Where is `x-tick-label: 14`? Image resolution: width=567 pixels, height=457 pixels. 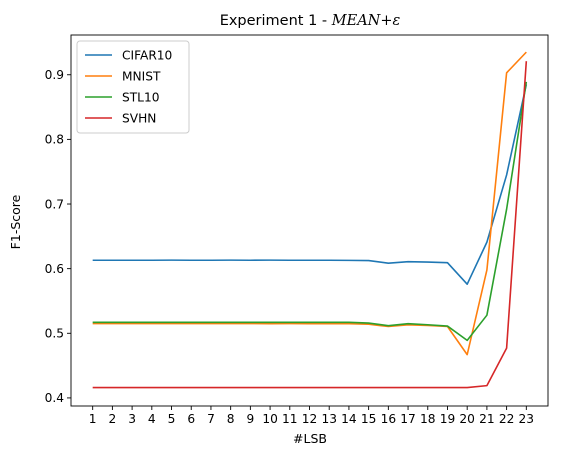
x-tick-label: 14 is located at coordinates (349, 419).